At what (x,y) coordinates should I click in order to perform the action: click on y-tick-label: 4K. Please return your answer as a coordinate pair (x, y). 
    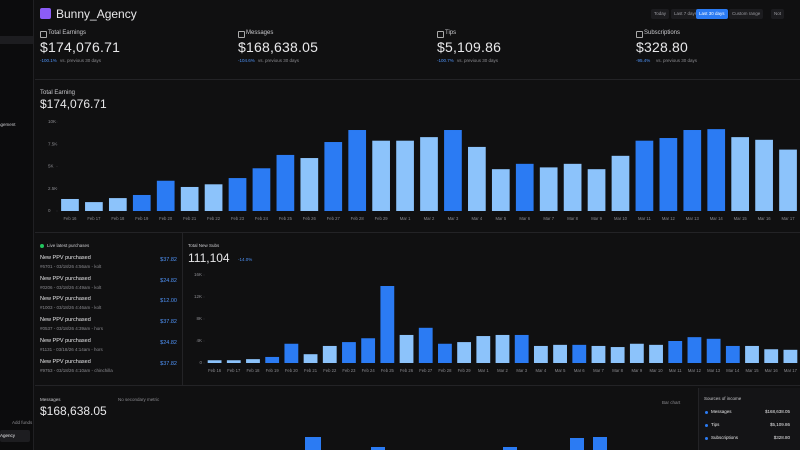
    Looking at the image, I should click on (199, 340).